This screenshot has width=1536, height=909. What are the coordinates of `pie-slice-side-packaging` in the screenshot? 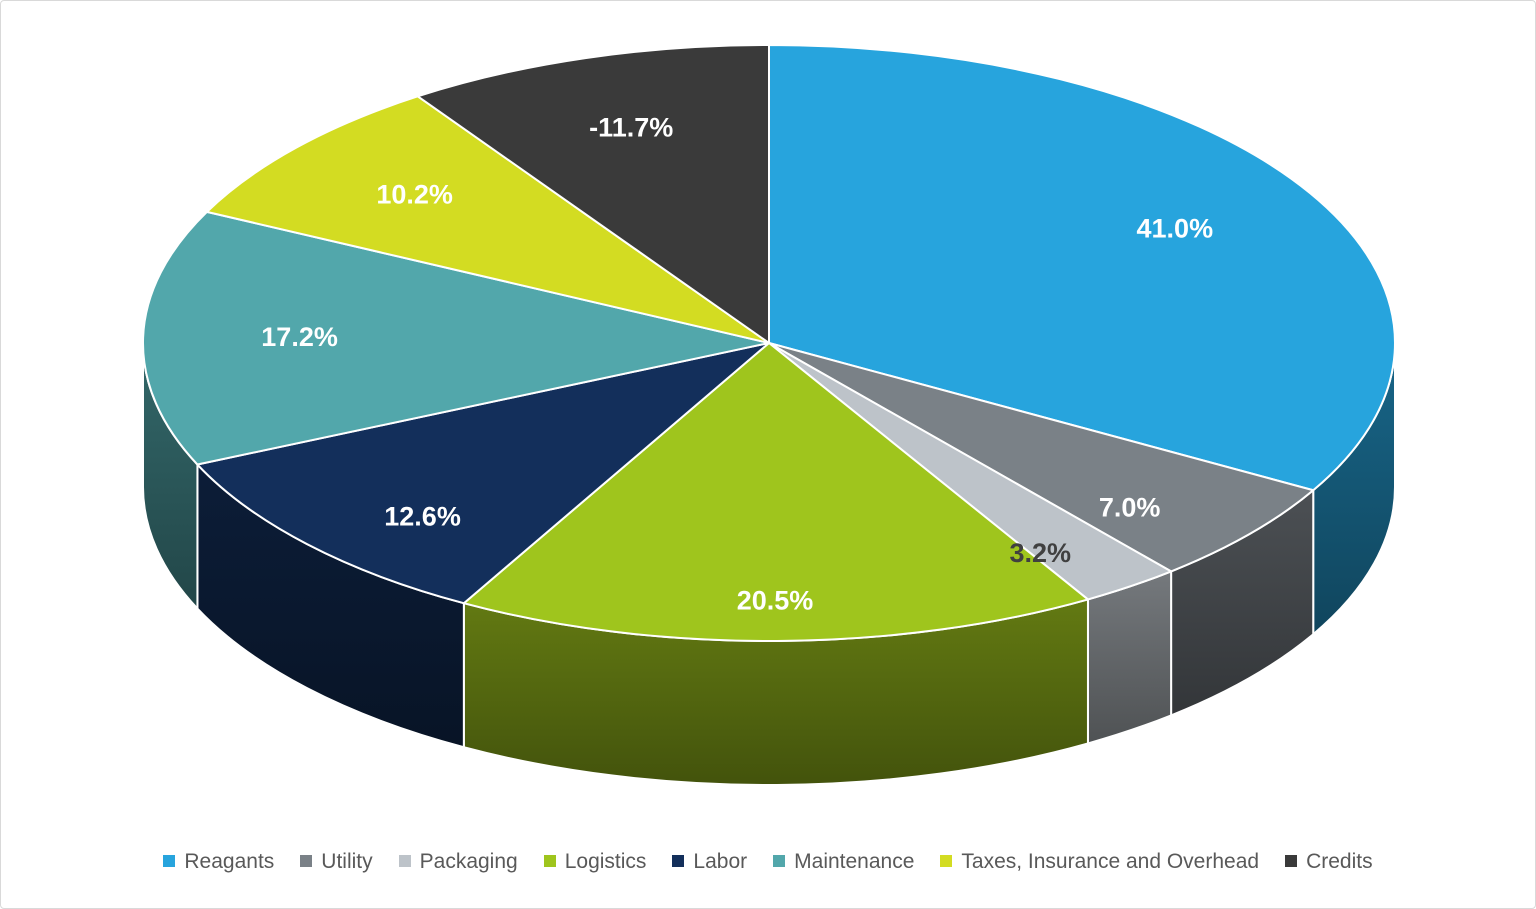 It's located at (1129, 657).